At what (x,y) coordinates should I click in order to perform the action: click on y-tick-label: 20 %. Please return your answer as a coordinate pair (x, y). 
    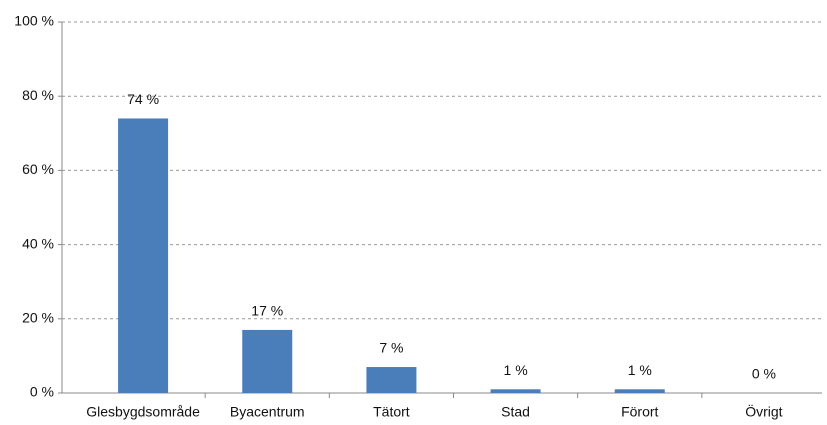
    Looking at the image, I should click on (38, 318).